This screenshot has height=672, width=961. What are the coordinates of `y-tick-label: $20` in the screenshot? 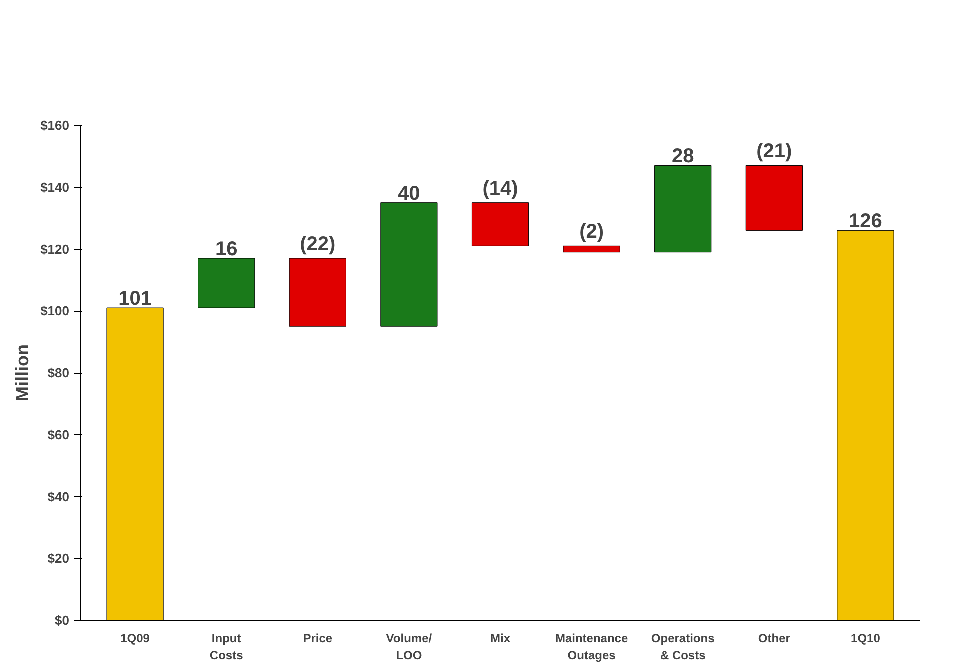 It's located at (59, 558).